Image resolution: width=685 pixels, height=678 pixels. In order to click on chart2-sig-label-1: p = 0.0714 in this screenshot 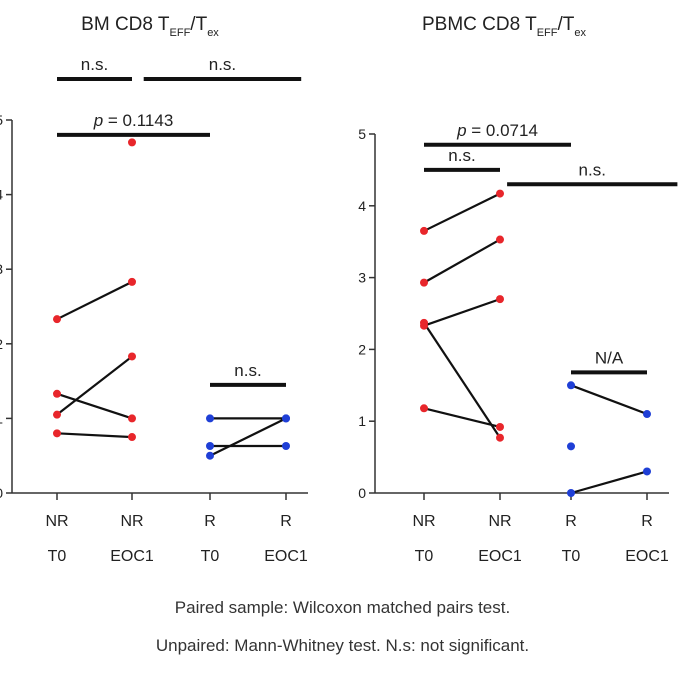, I will do `click(497, 130)`.